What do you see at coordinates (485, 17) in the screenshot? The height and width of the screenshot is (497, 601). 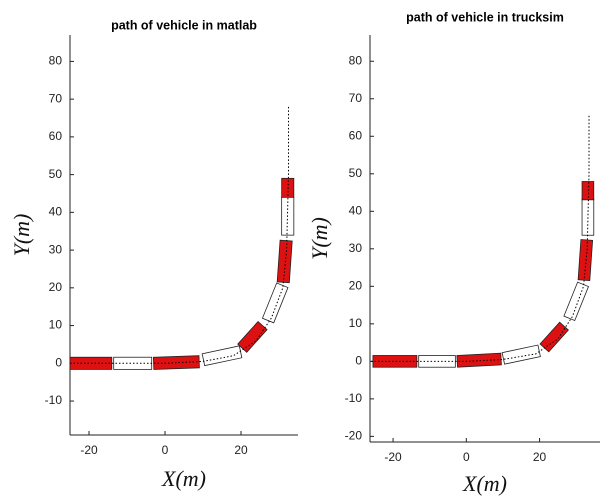 I see `chart-title: path of vehicle in trucksim` at bounding box center [485, 17].